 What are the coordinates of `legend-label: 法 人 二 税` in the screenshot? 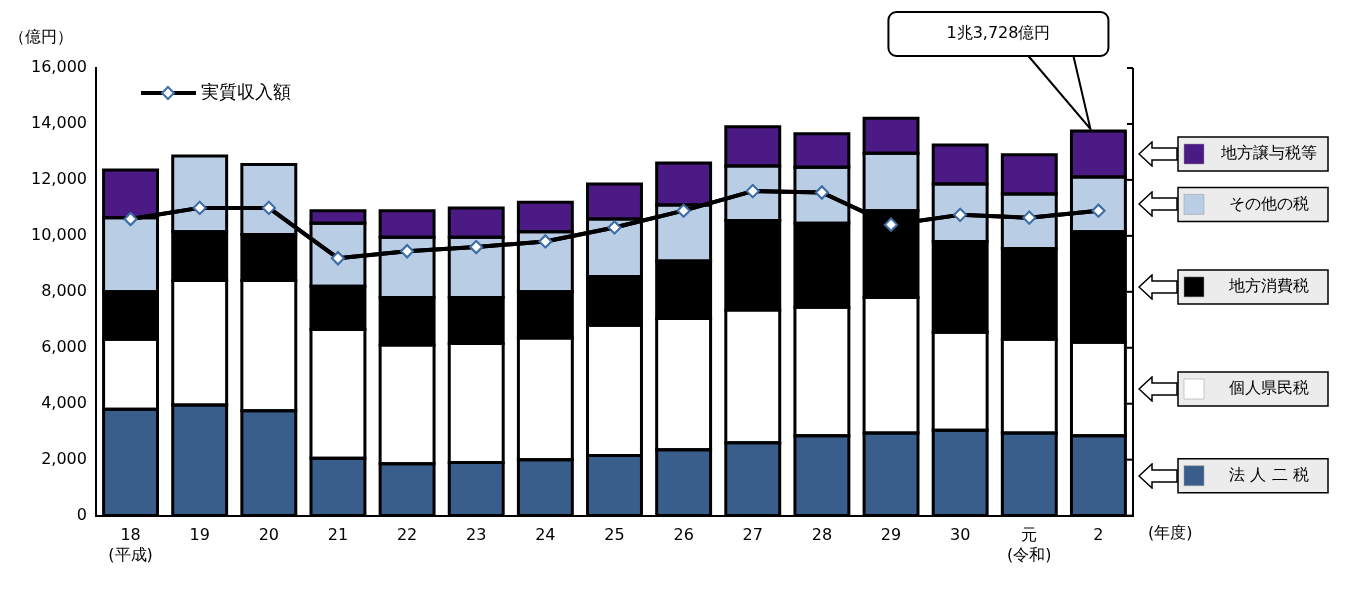 It's located at (1269, 474).